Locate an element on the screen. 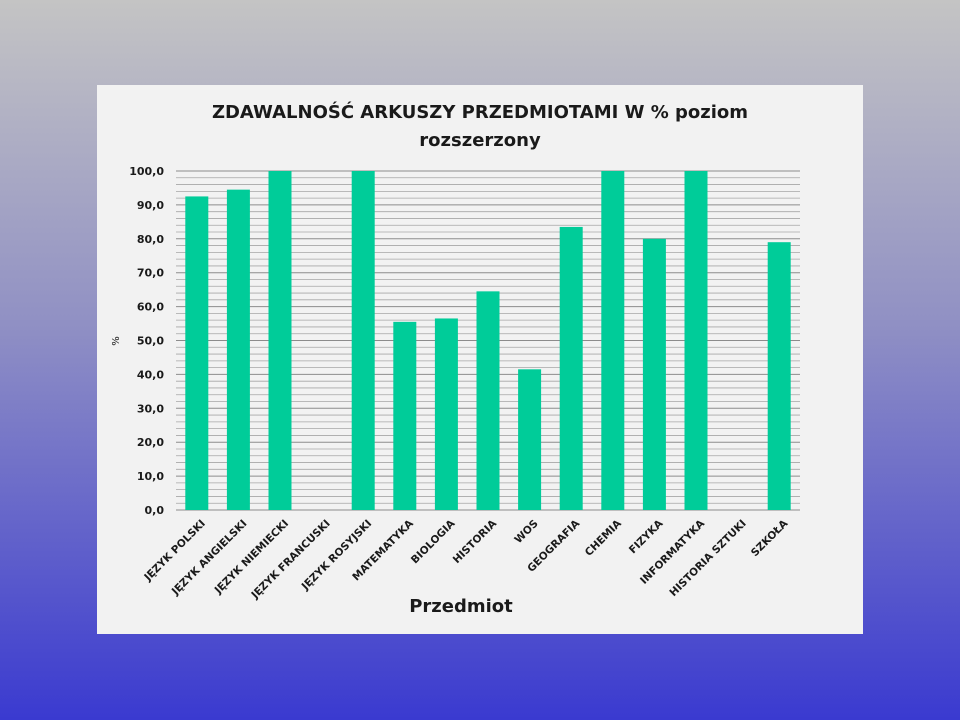 The width and height of the screenshot is (960, 720). y-tick-label: 0,0 is located at coordinates (155, 510).